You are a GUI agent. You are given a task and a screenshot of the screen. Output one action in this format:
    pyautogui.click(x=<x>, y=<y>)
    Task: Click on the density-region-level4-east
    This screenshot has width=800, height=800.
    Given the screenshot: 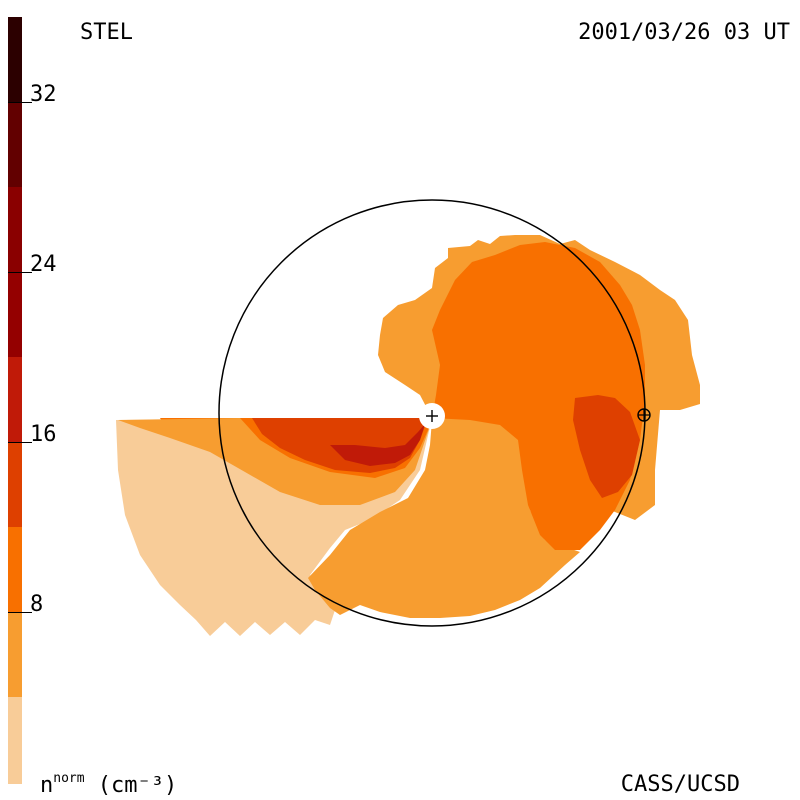 What is the action you would take?
    pyautogui.click(x=606, y=446)
    